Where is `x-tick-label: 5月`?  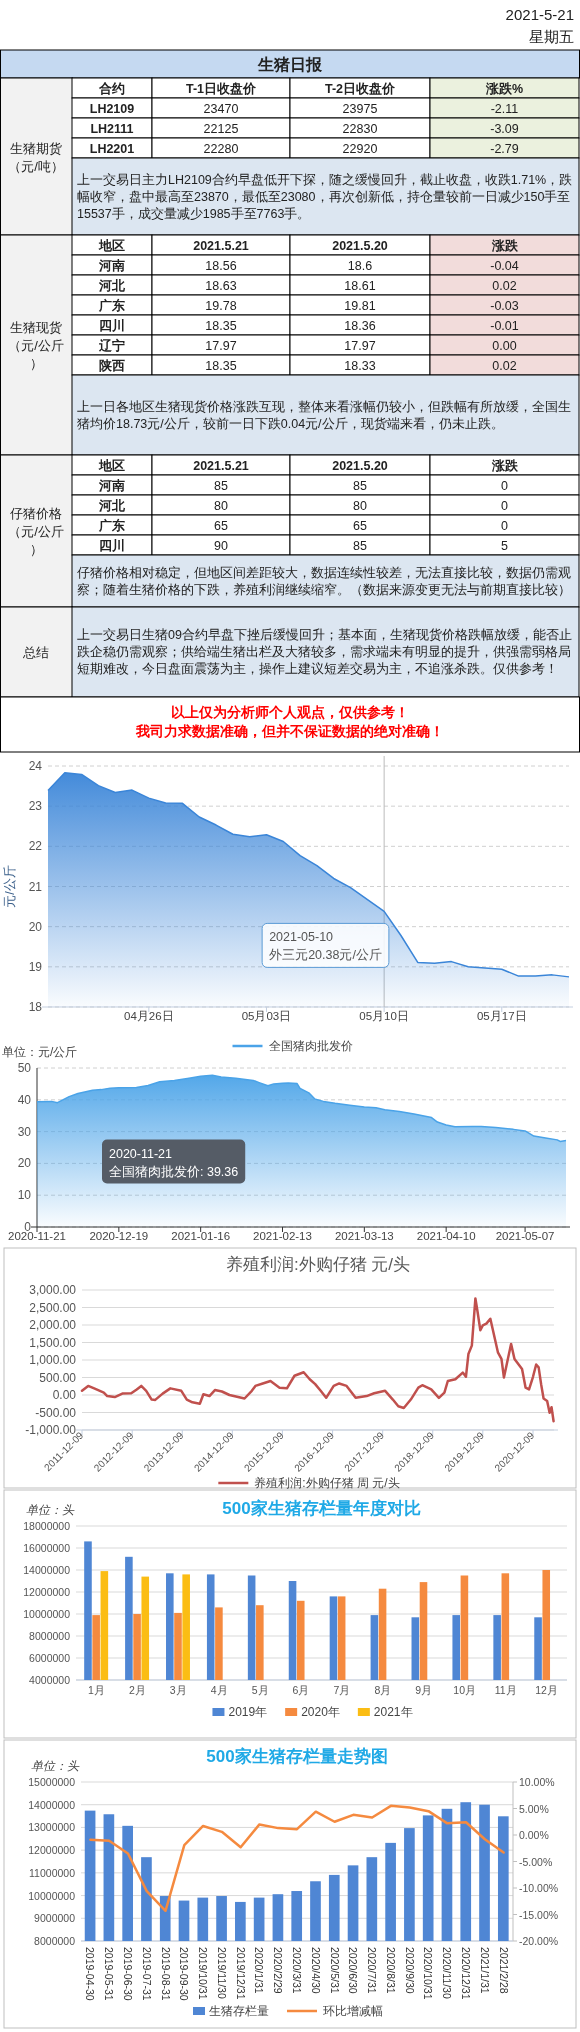 x-tick-label: 5月 is located at coordinates (260, 1690).